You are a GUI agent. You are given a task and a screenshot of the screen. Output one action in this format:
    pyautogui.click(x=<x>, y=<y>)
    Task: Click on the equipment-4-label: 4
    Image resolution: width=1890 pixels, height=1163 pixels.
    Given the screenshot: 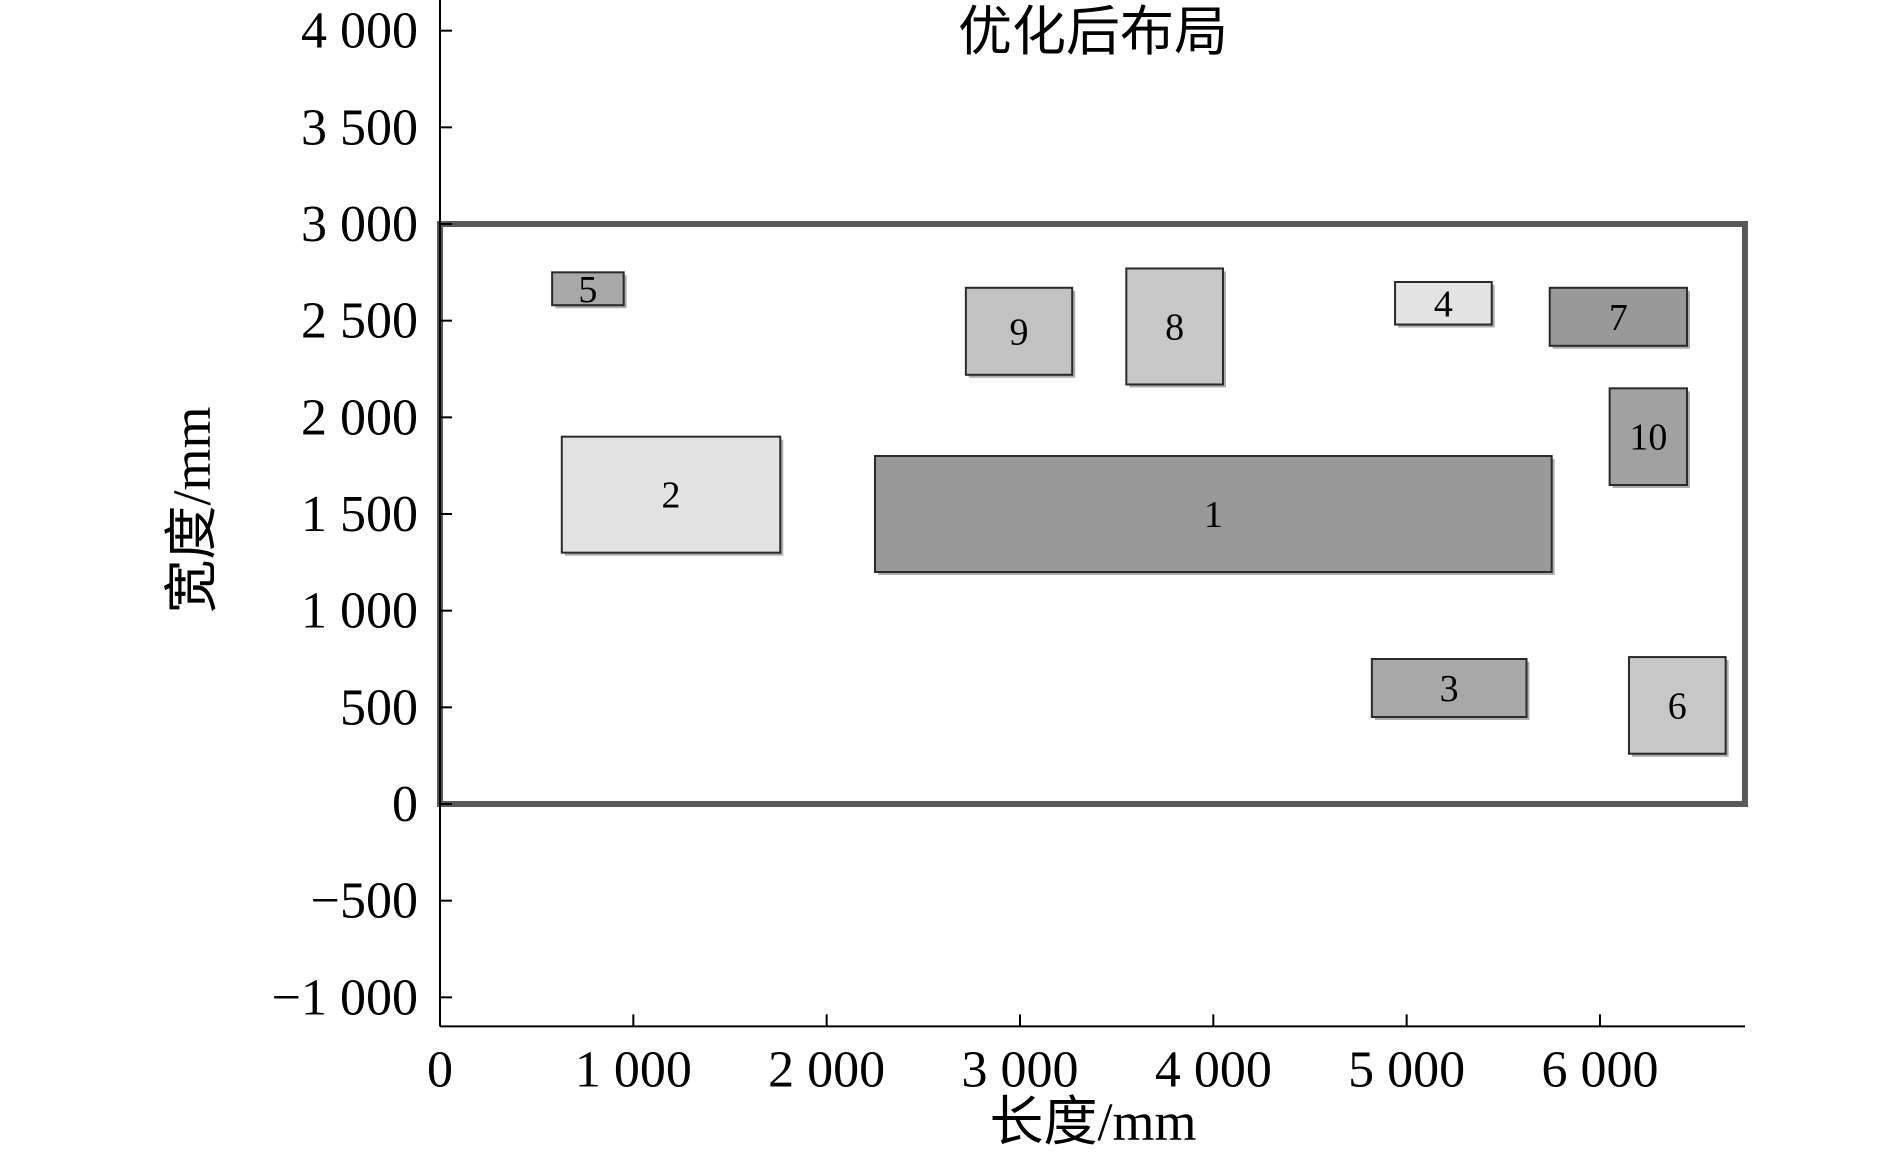 What is the action you would take?
    pyautogui.click(x=1443, y=304)
    